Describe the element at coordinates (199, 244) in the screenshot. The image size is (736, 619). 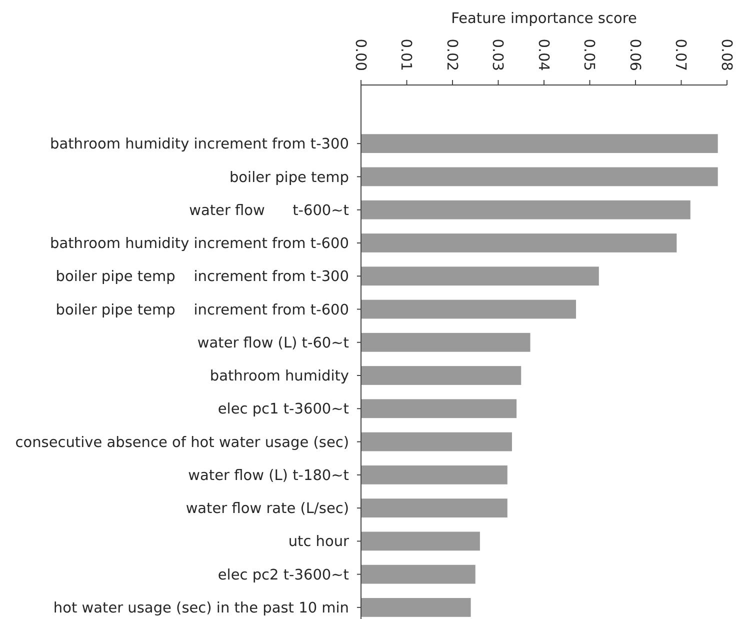
I see `y-tick-label: bathroom humidity increment from t-600` at that location.